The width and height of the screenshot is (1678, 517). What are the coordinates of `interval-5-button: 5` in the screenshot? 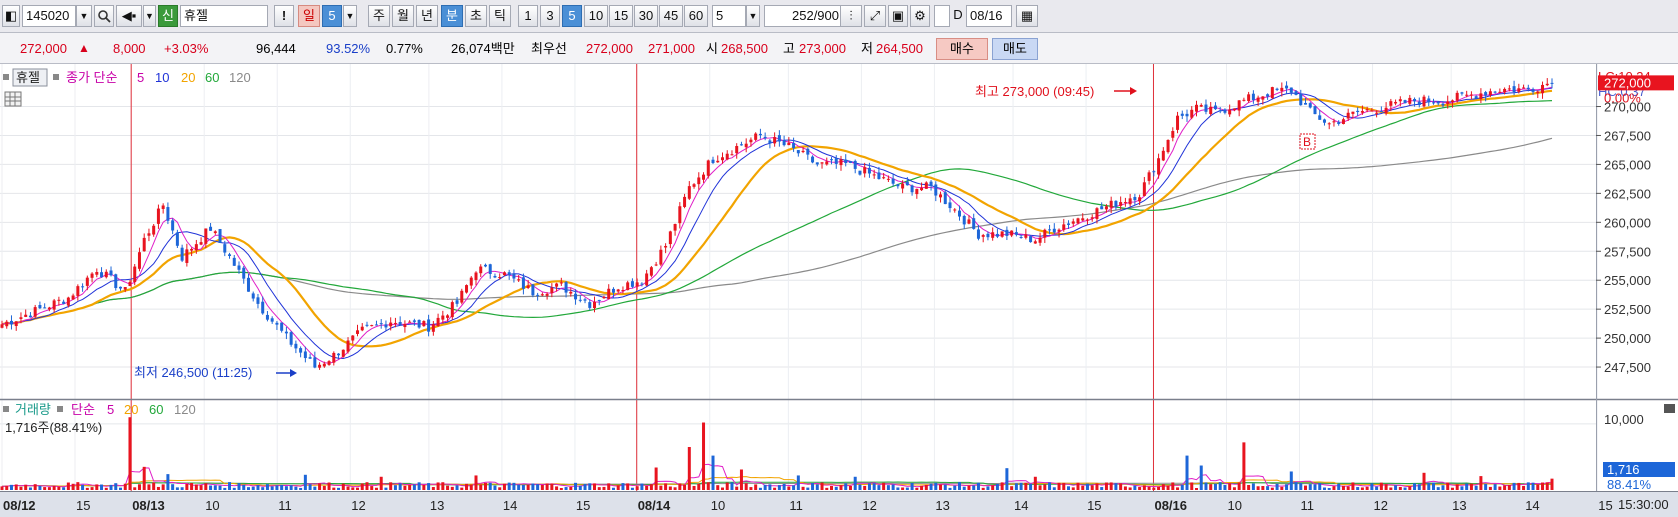 It's located at (572, 16).